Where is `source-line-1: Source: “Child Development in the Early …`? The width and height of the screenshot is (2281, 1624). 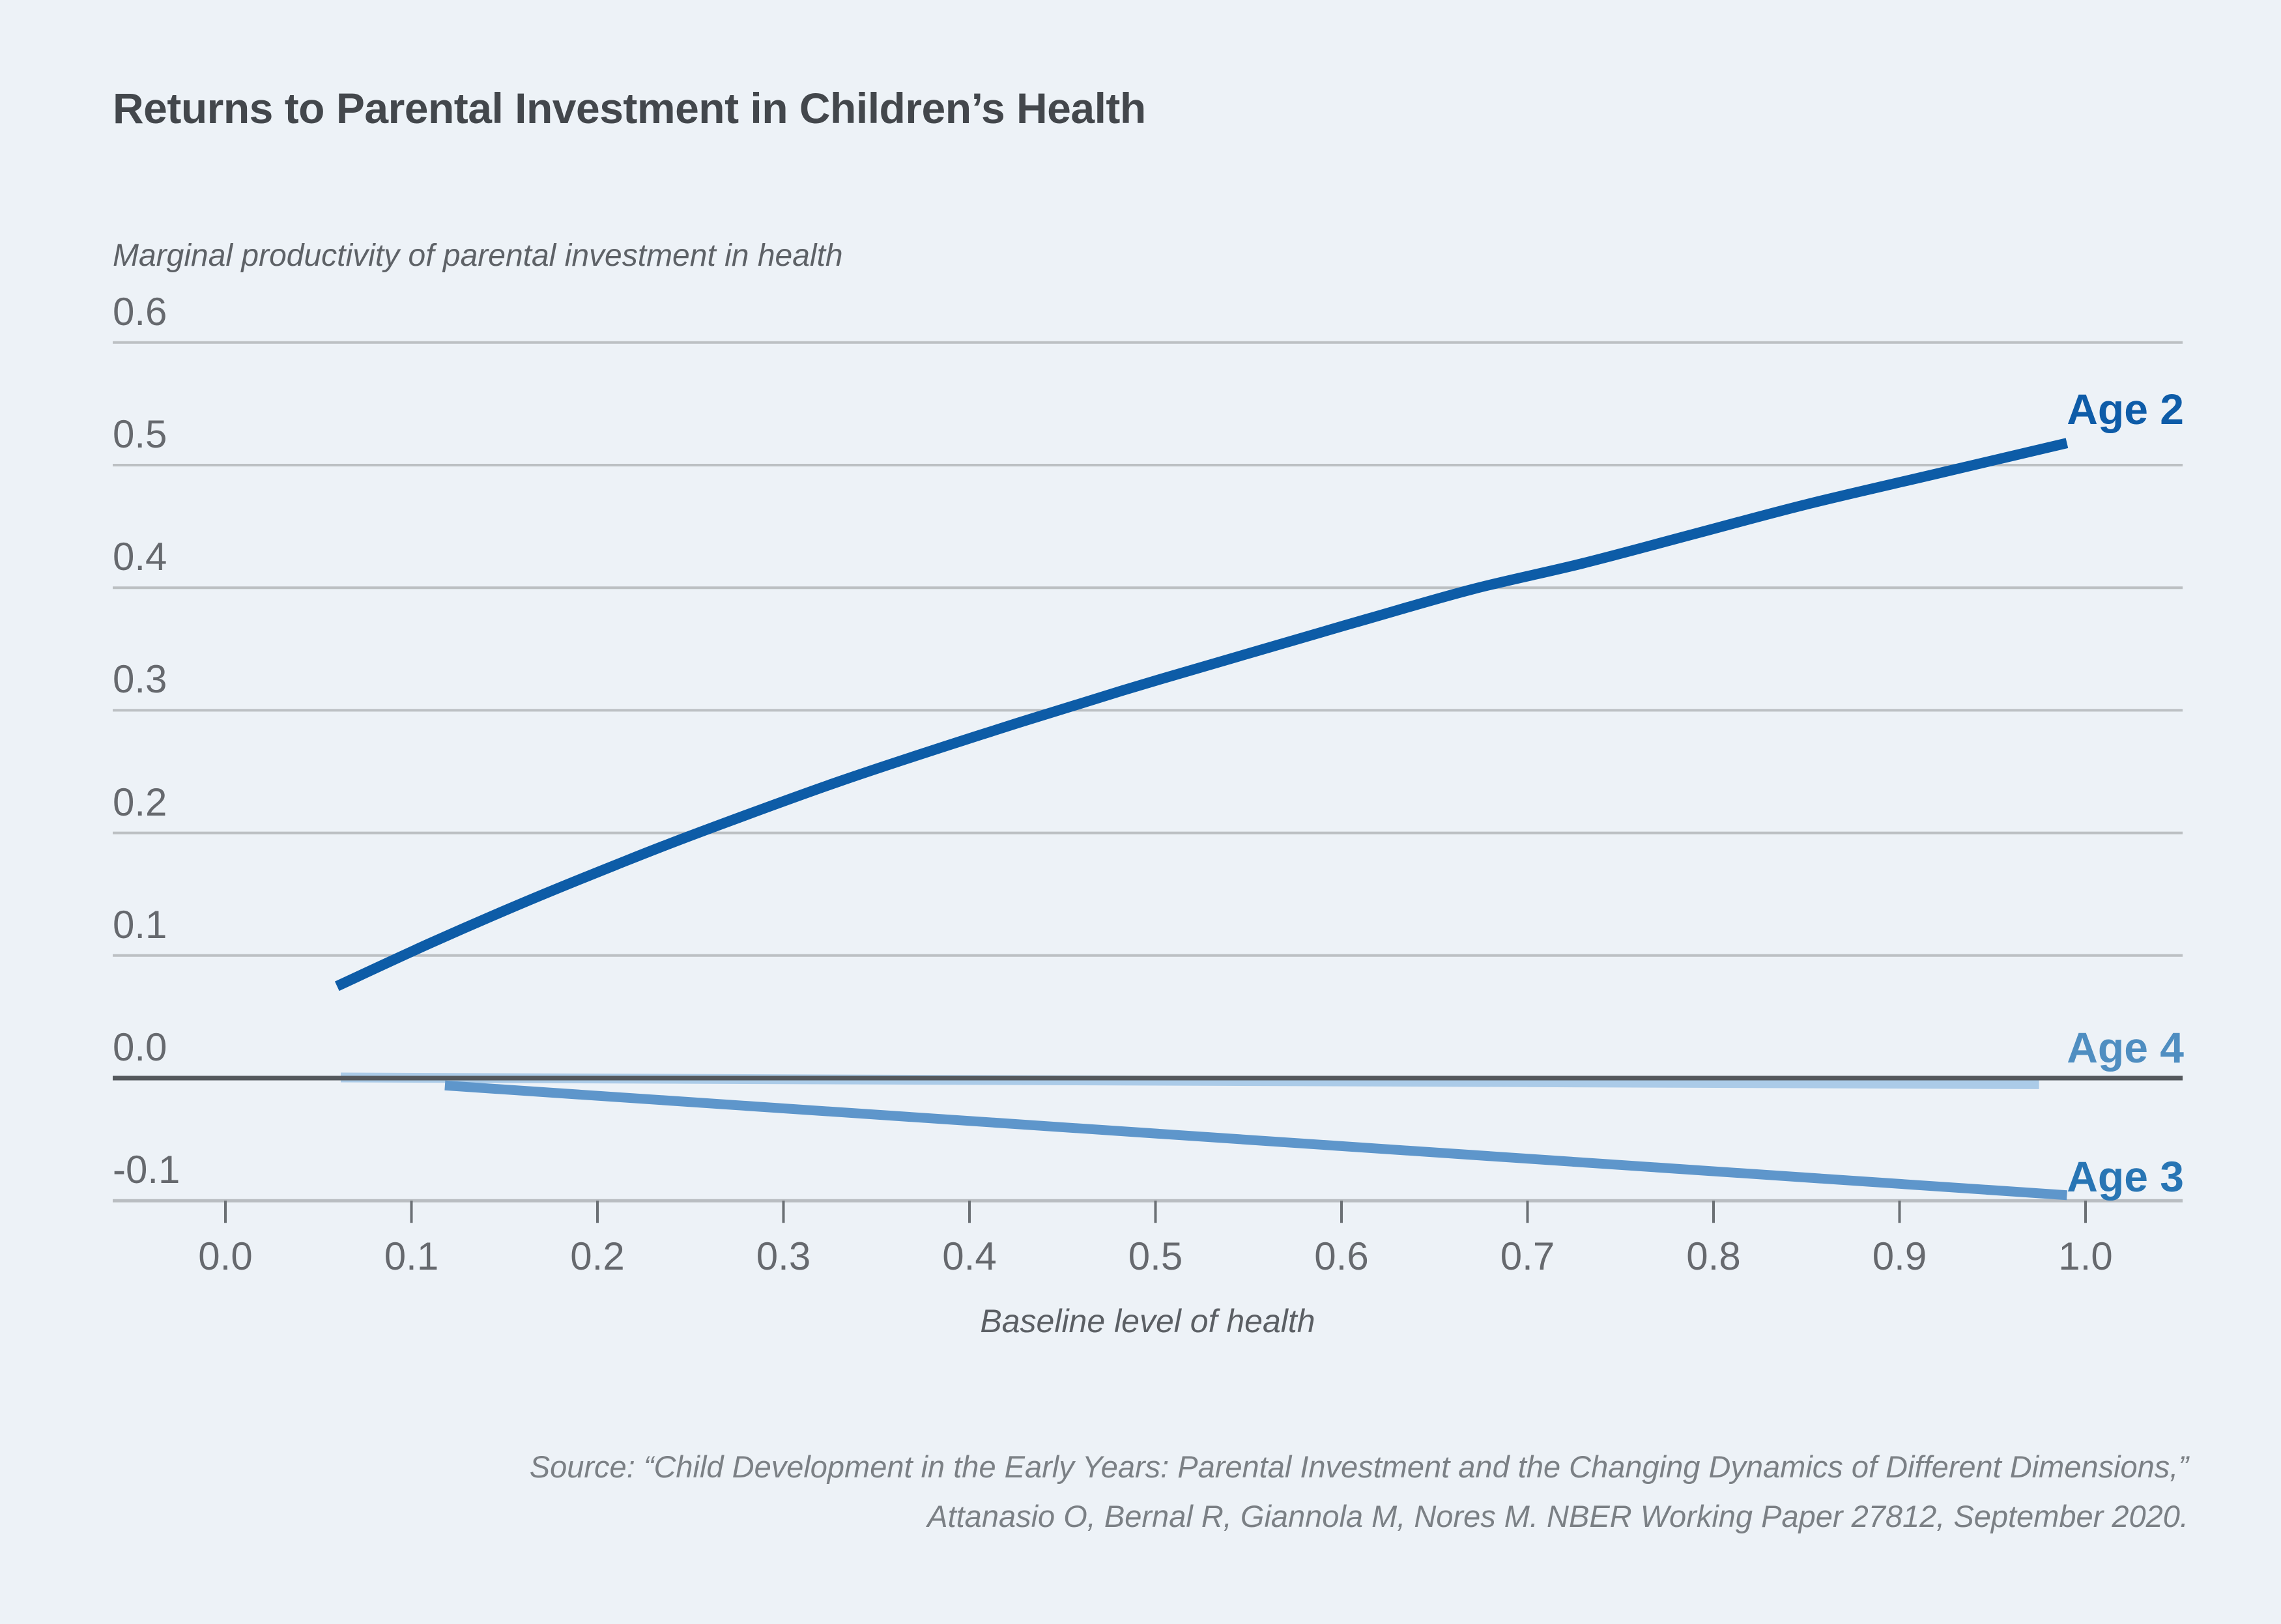 source-line-1: Source: “Child Development in the Early … is located at coordinates (1358, 1467).